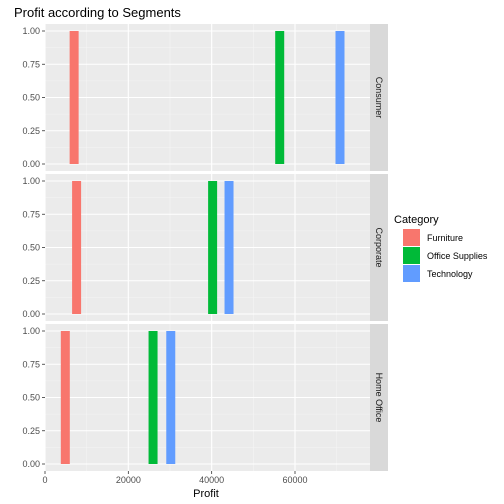  I want to click on x-tick-label: 20000, so click(128, 480).